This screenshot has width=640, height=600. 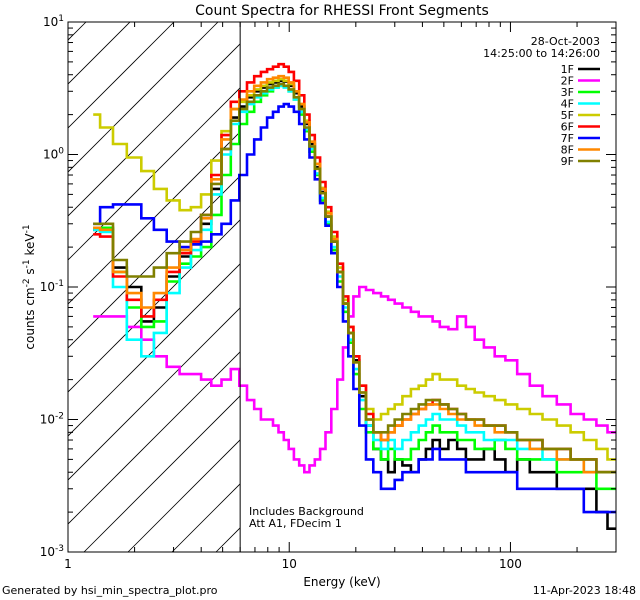 I want to click on y-tick-label: 10⁰, so click(x=53, y=154).